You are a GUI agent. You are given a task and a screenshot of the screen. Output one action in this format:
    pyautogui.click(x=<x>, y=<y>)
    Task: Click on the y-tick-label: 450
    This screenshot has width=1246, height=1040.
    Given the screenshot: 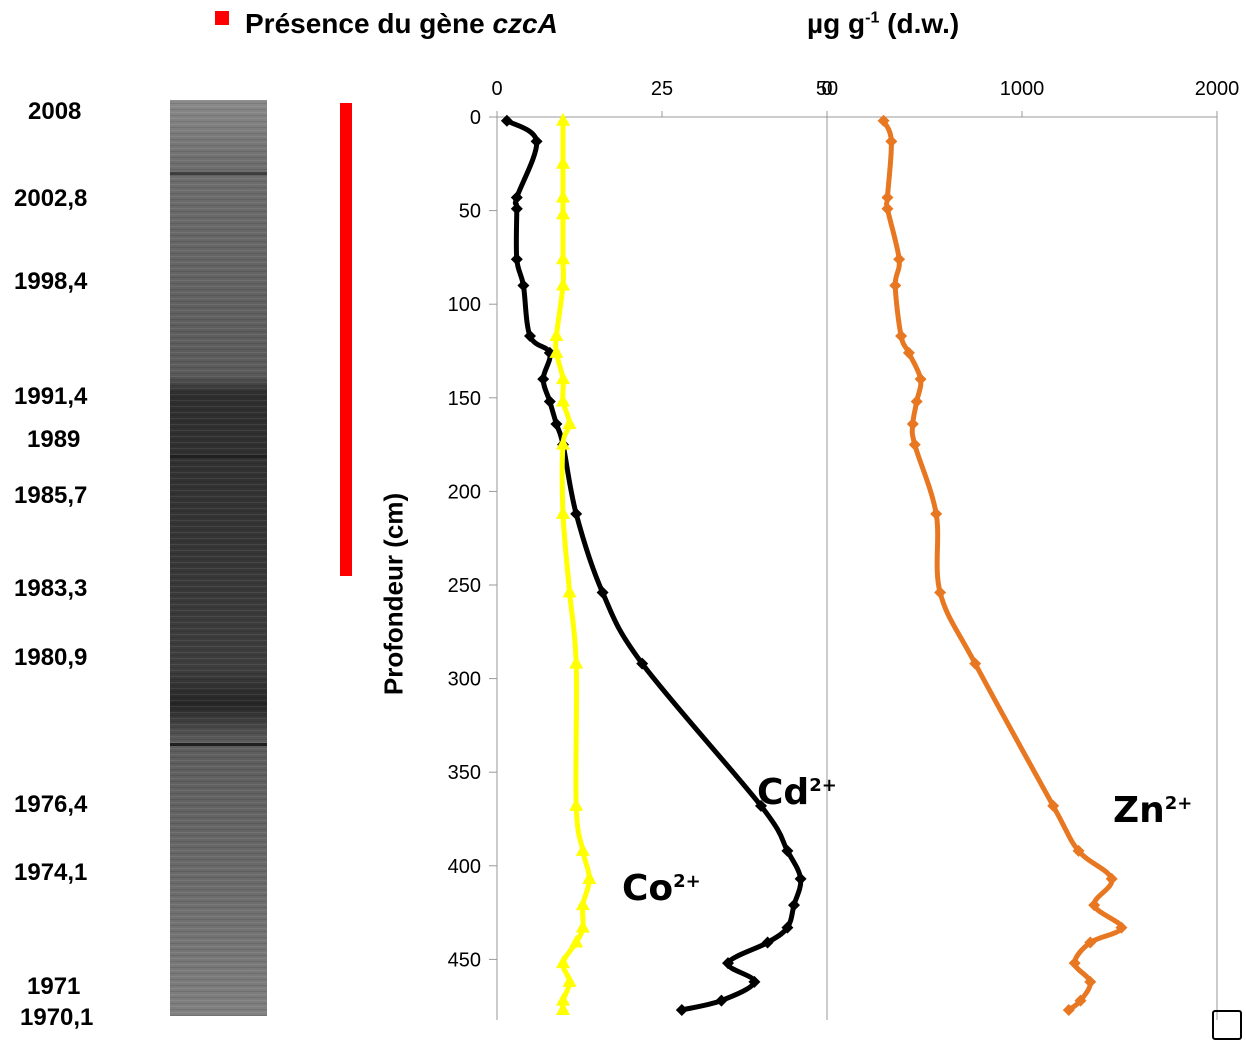 What is the action you would take?
    pyautogui.click(x=464, y=960)
    